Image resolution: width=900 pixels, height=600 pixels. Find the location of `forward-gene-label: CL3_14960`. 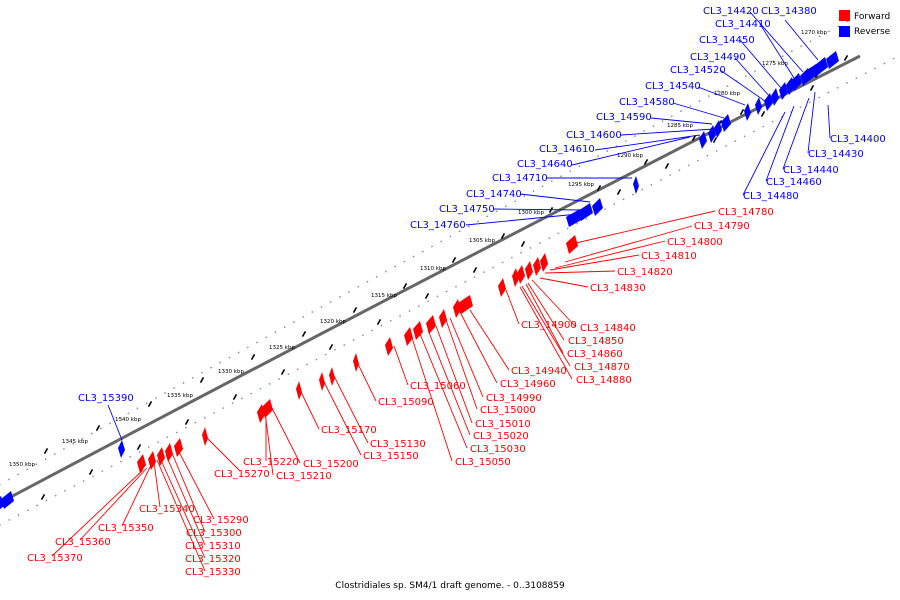

forward-gene-label: CL3_14960 is located at coordinates (528, 384).